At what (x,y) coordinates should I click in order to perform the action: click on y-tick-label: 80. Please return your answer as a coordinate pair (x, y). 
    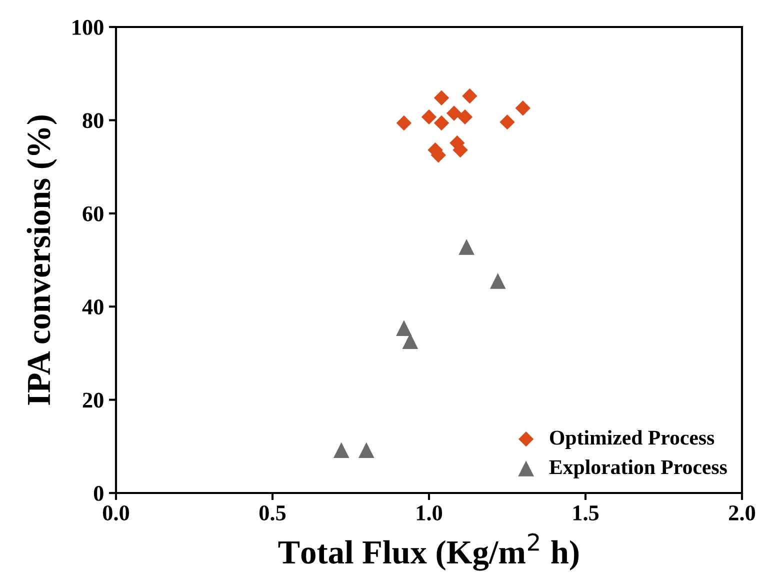
    Looking at the image, I should click on (93, 120).